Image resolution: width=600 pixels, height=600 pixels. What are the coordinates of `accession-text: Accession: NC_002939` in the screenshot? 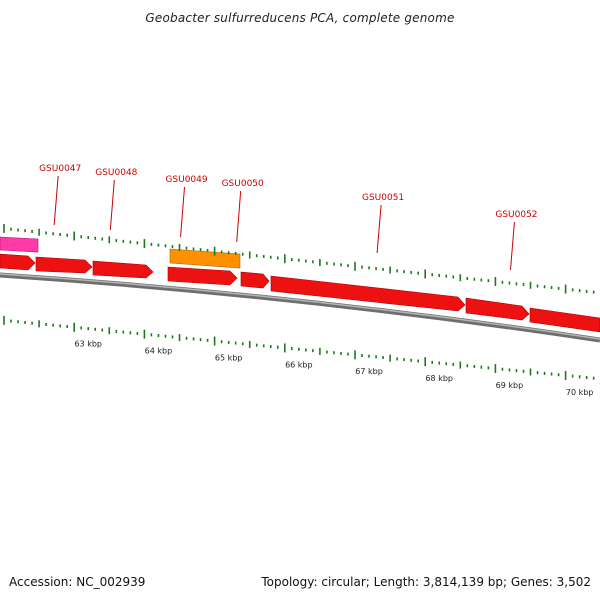 It's located at (77, 582).